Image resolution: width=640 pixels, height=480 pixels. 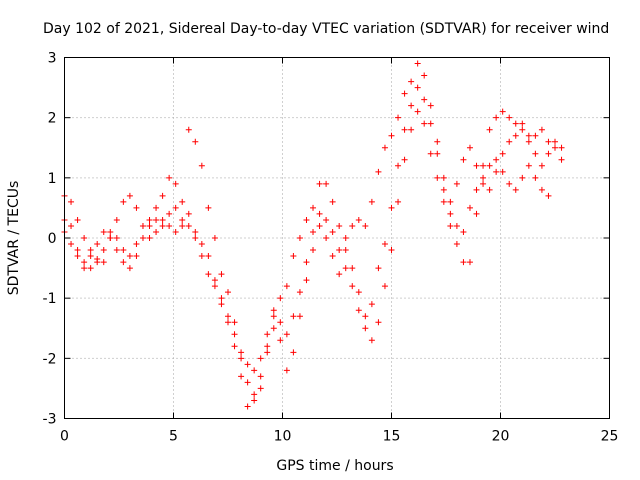 I want to click on x-tick-label: 0, so click(x=64, y=437).